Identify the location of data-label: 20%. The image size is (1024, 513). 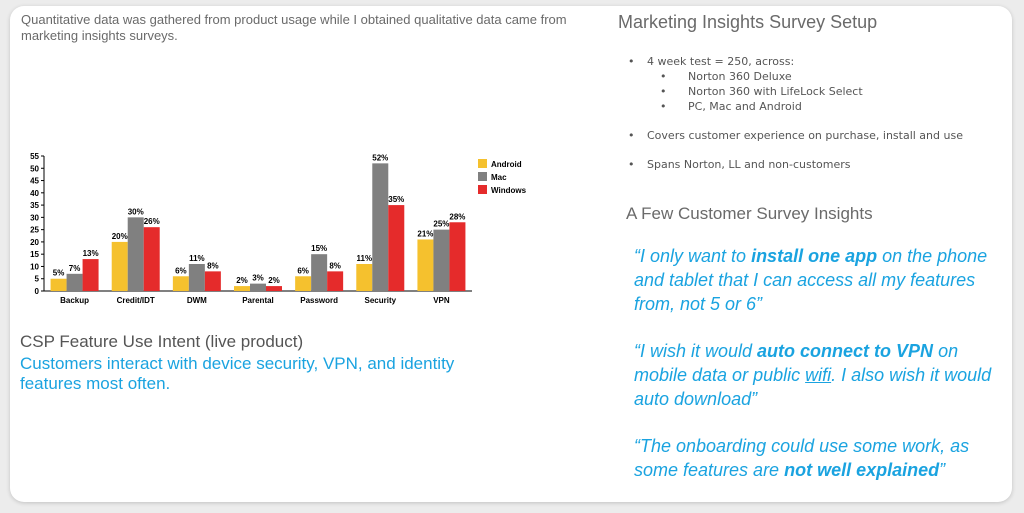
(120, 236).